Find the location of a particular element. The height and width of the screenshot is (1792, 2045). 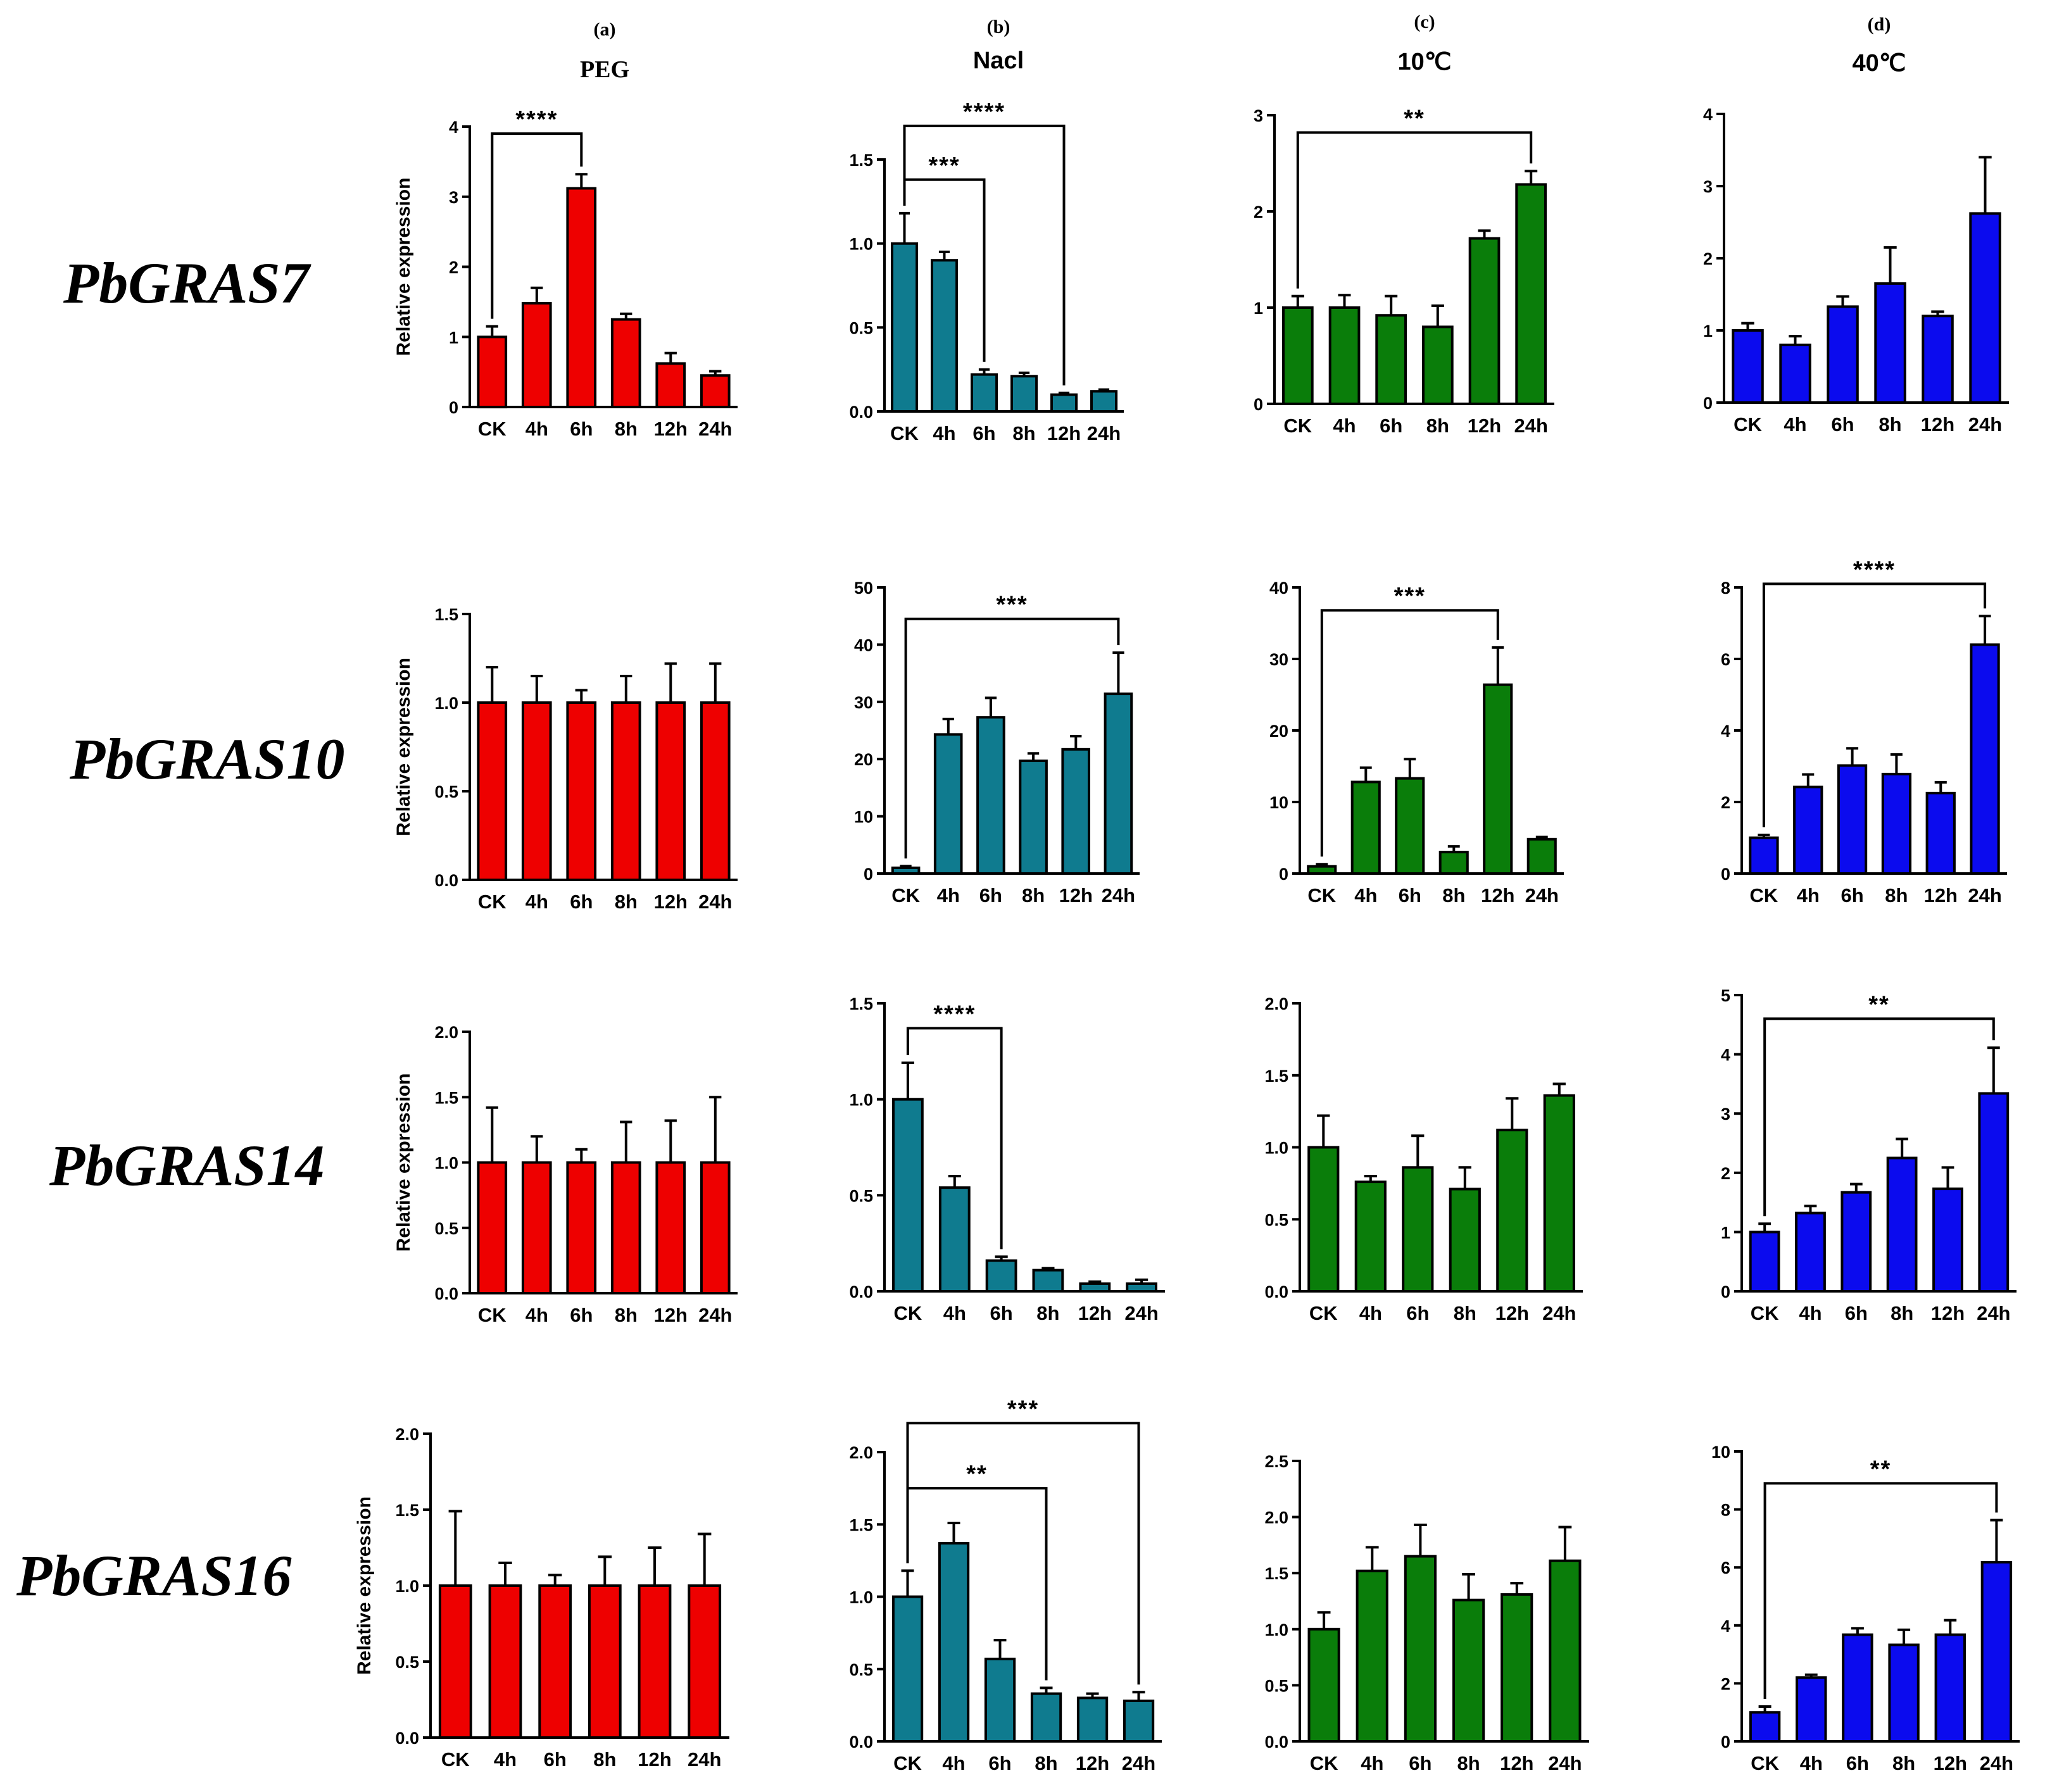

error-bar-pbgras7-nacl-8h is located at coordinates (1024, 375).